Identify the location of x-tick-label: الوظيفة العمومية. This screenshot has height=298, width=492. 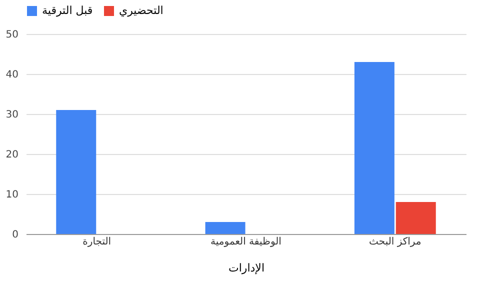
(246, 242).